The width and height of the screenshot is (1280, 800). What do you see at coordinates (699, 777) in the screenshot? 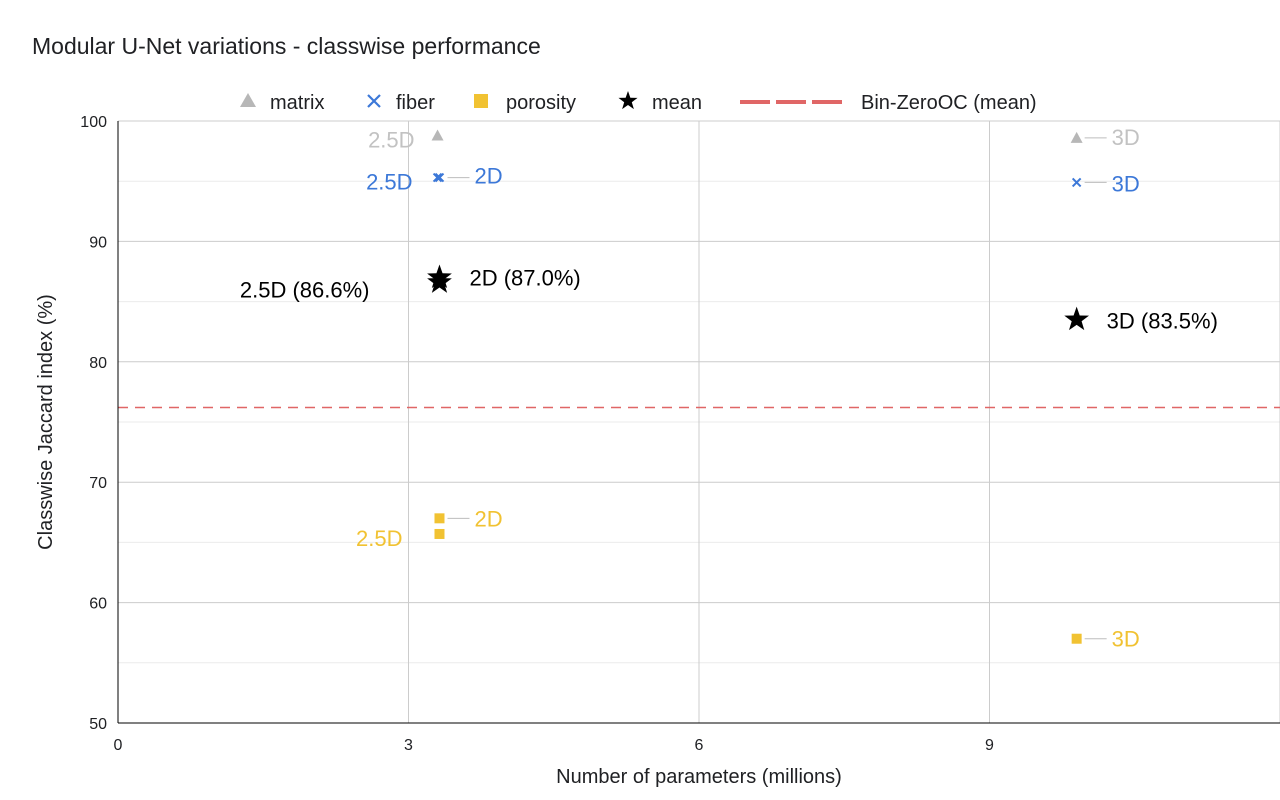
I see `x-axis-title: Number of parameters (millions)` at bounding box center [699, 777].